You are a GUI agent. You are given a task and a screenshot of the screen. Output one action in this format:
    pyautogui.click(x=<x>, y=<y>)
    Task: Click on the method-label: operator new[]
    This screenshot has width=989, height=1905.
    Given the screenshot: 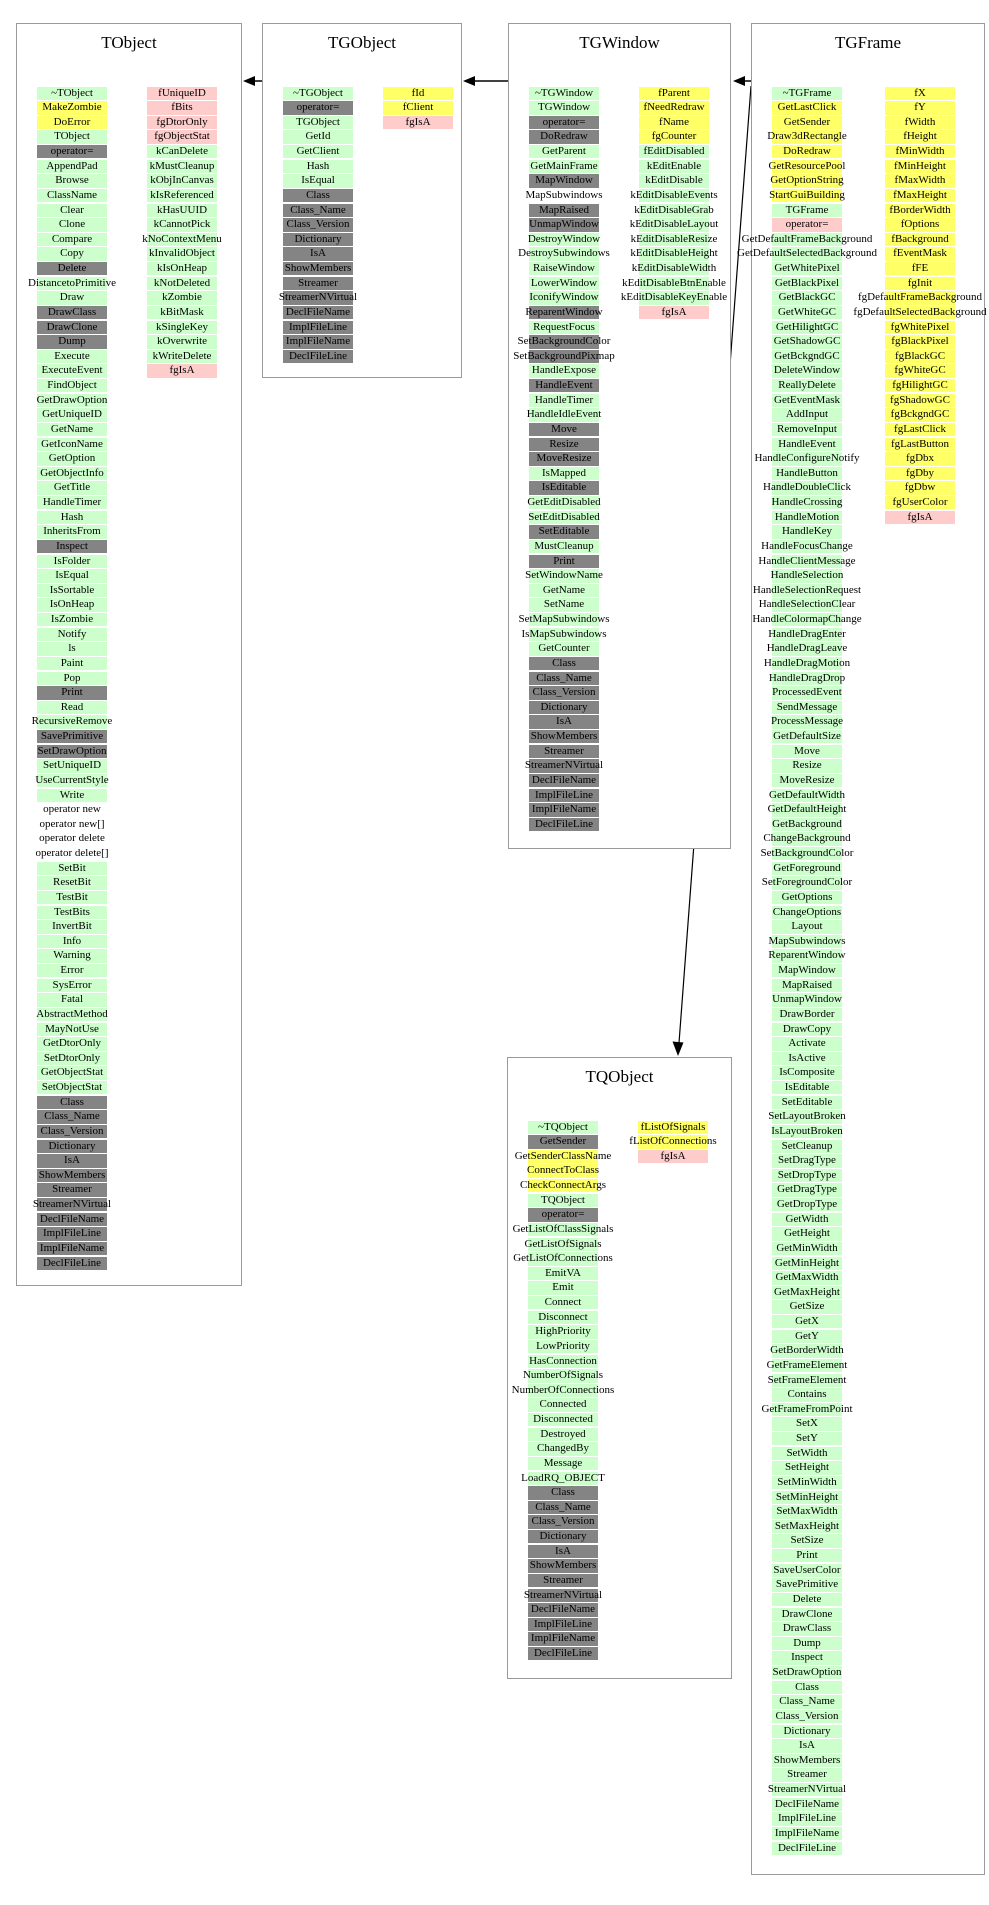 What is the action you would take?
    pyautogui.click(x=72, y=823)
    